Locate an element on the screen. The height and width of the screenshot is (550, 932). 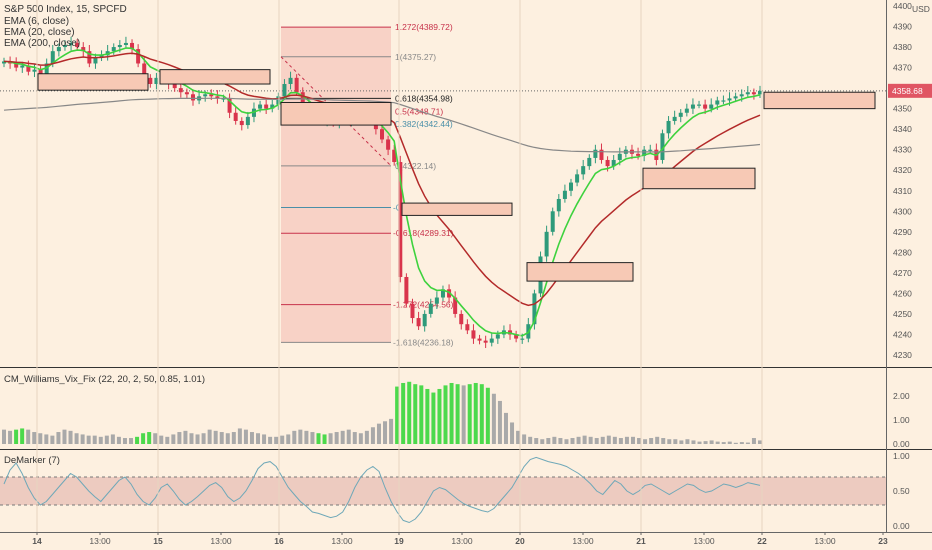
price-tick-label: 4290 is located at coordinates (902, 232).